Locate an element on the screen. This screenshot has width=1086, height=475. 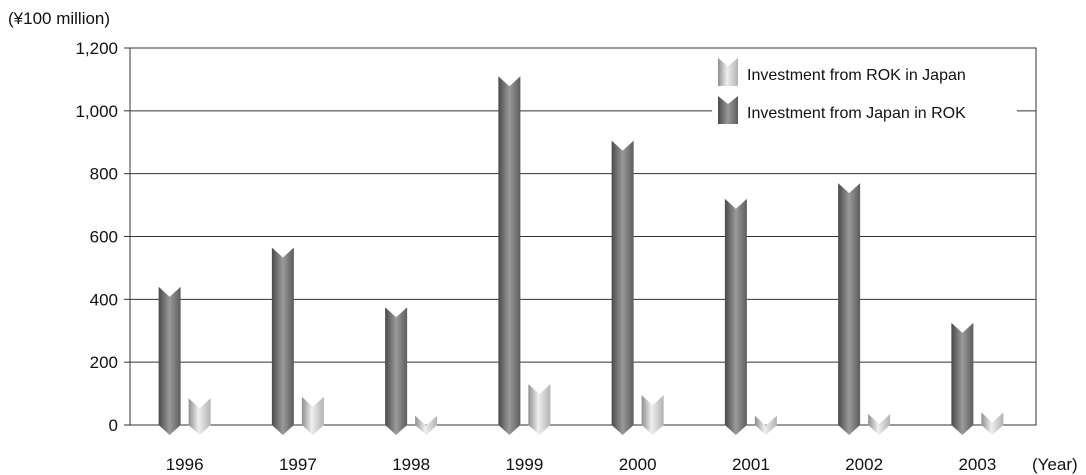
x-axis-ticks: 1996 1997 1998 1999 2000 2001 2002 2003 is located at coordinates (581, 464).